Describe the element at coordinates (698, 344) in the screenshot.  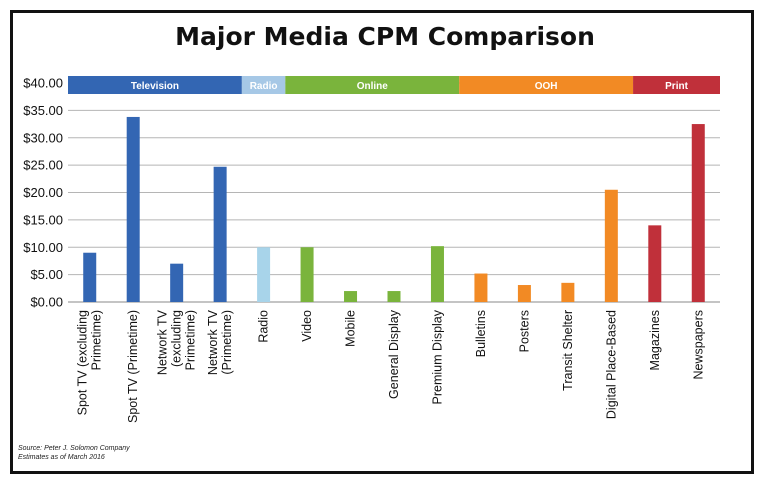
I see `x-category-label: Newspapers` at that location.